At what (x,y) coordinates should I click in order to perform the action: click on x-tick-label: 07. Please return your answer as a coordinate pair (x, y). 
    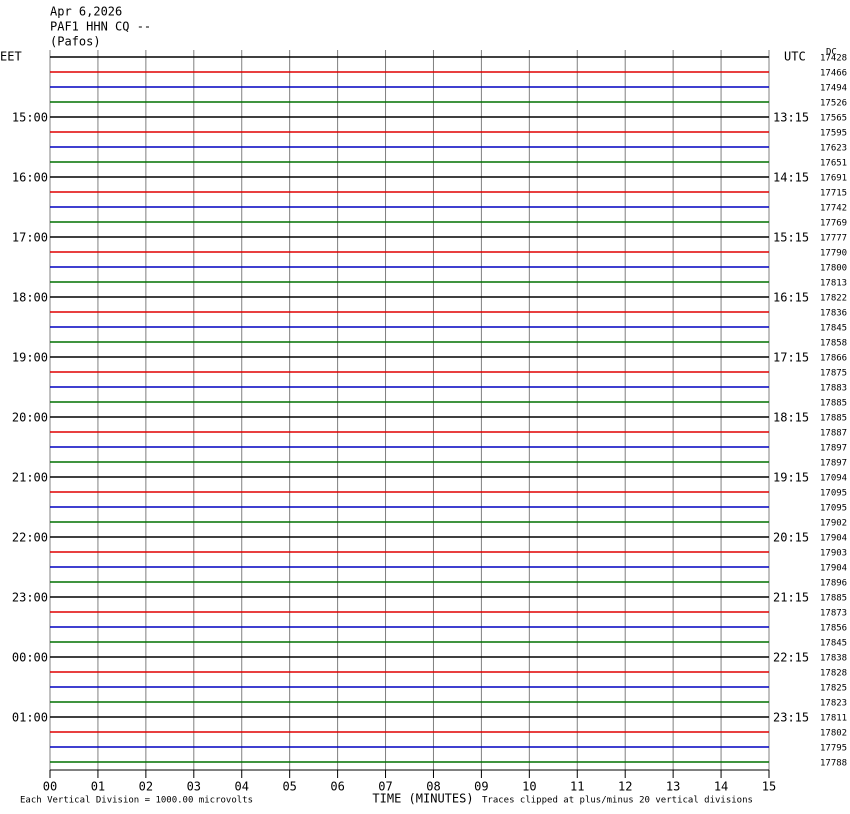
    Looking at the image, I should click on (385, 787).